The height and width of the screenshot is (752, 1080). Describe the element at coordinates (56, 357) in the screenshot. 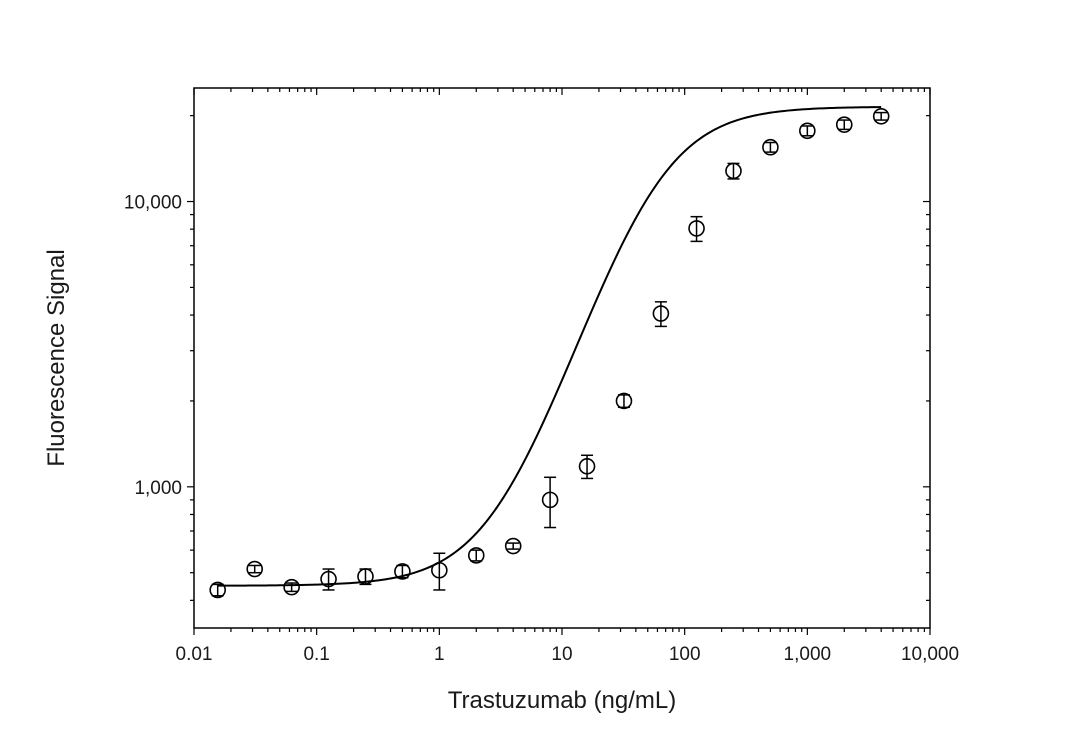

I see `y-axis-title: Fluorescence Signal` at that location.